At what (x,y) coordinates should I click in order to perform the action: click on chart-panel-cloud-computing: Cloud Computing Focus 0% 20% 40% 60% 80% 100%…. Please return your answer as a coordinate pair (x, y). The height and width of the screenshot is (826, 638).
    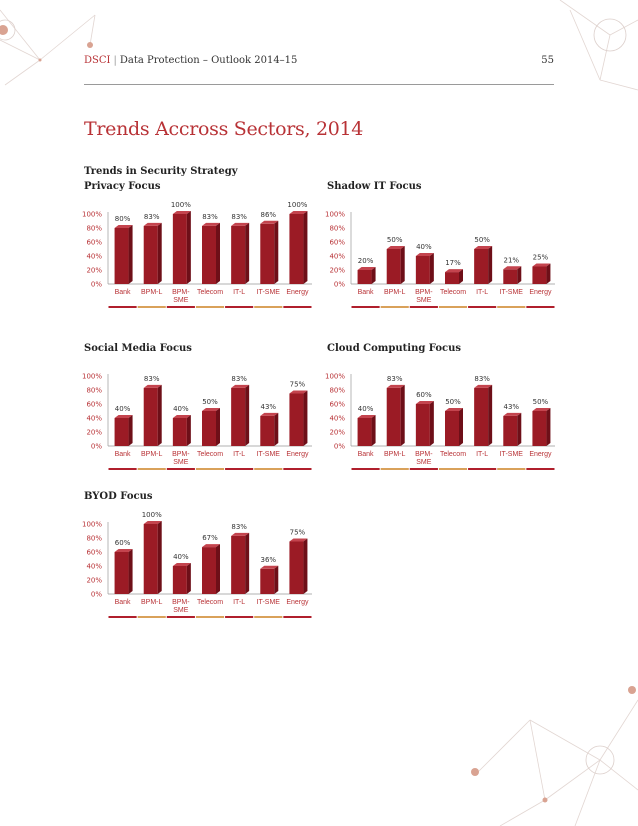
    Looking at the image, I should click on (441, 413).